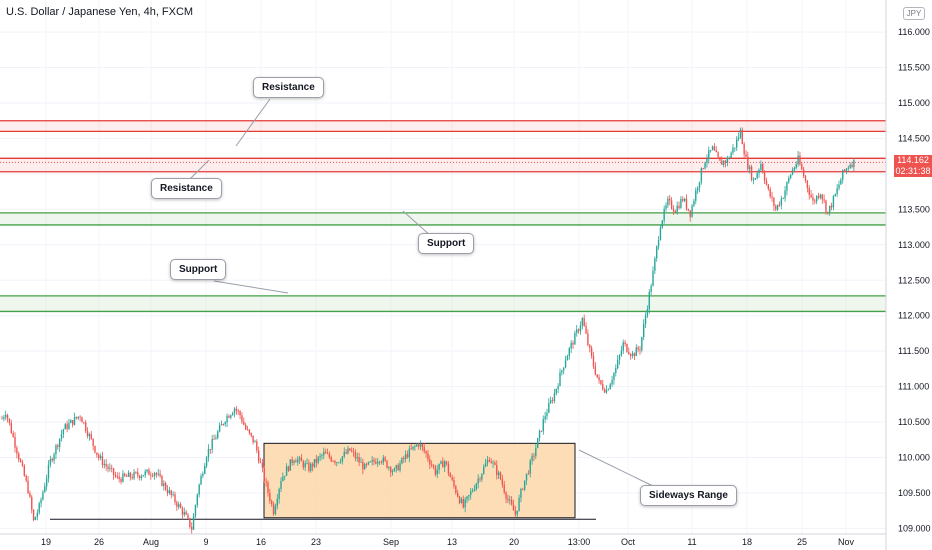 The height and width of the screenshot is (550, 932). Describe the element at coordinates (914, 13) in the screenshot. I see `currency-badge: JPY` at that location.